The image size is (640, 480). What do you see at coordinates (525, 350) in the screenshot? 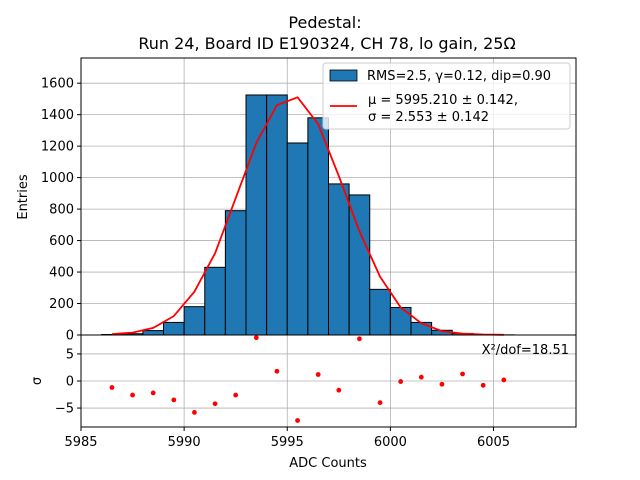
I see `chi2-annotation: X²/dof=18.51` at bounding box center [525, 350].